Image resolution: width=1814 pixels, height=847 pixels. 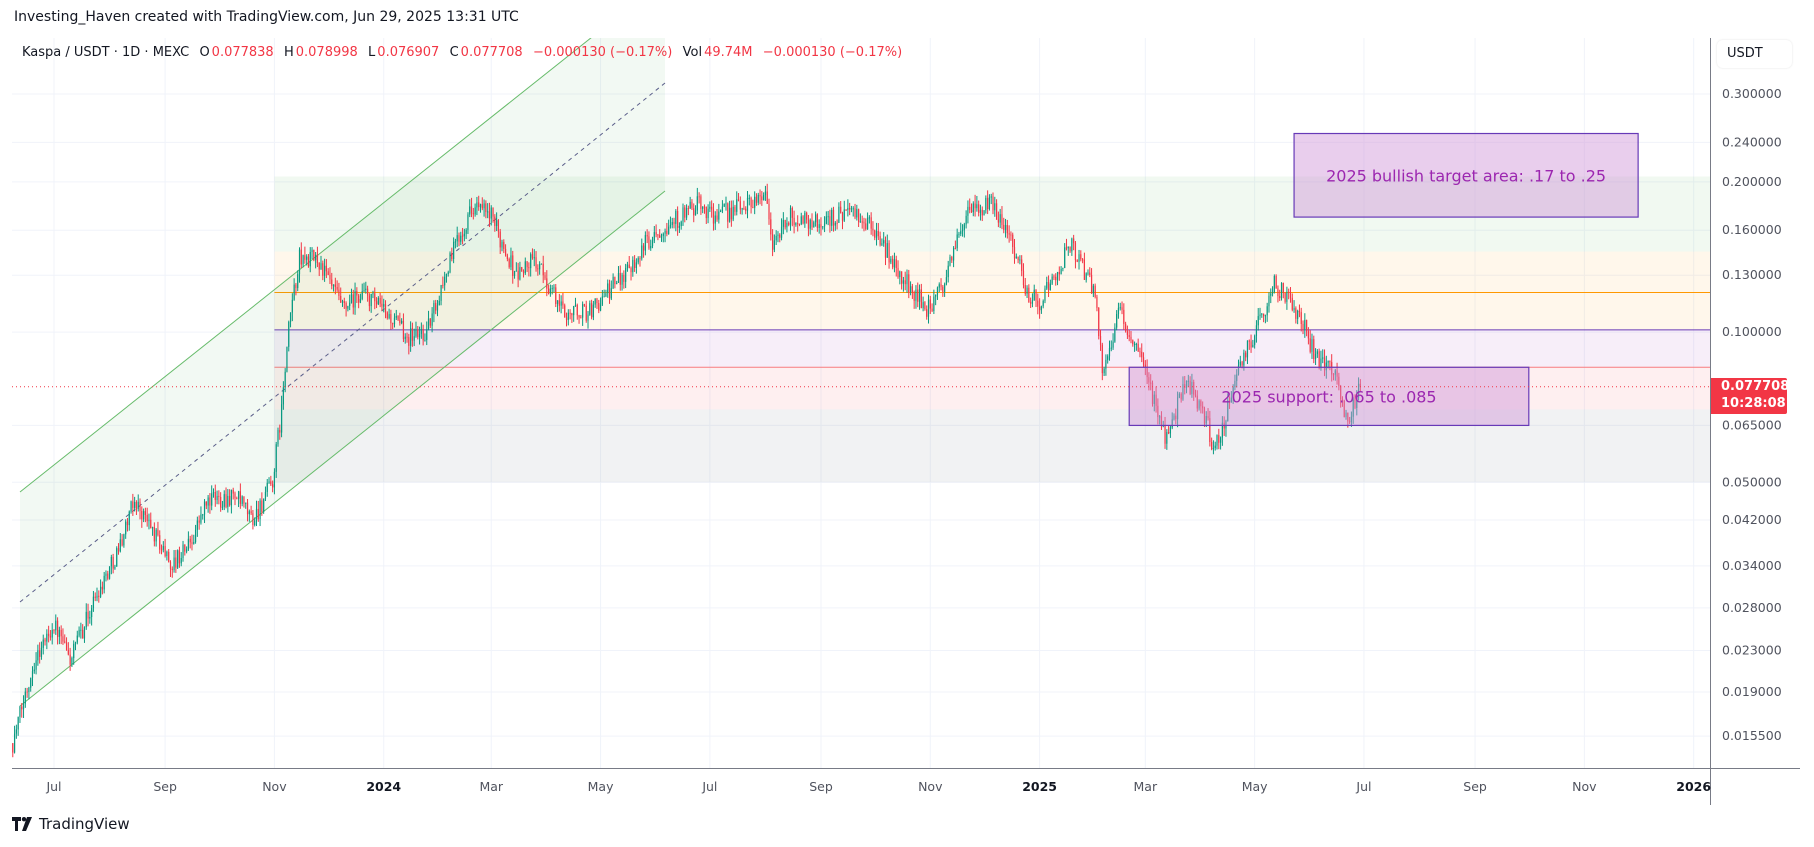 What do you see at coordinates (602, 52) in the screenshot?
I see `change-value: −0.000130 (−0.17%)` at bounding box center [602, 52].